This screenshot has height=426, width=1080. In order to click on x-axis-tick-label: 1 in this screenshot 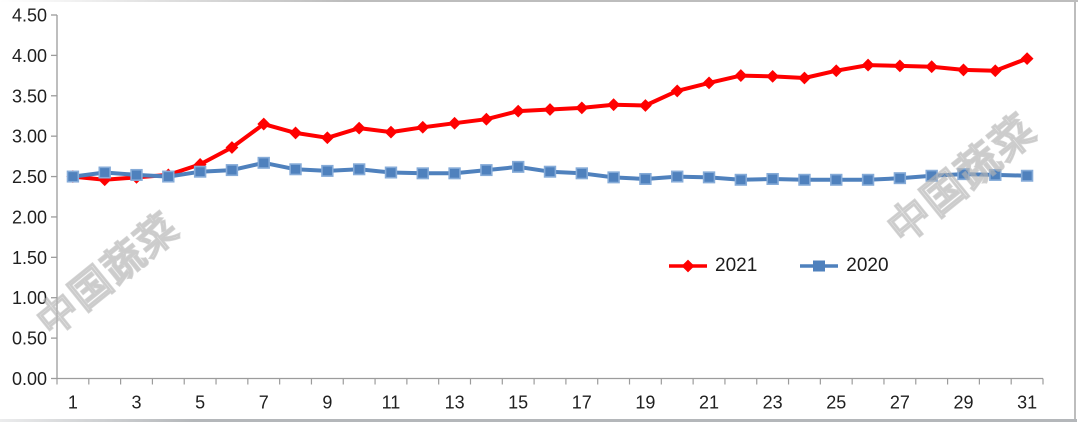, I will do `click(73, 403)`.